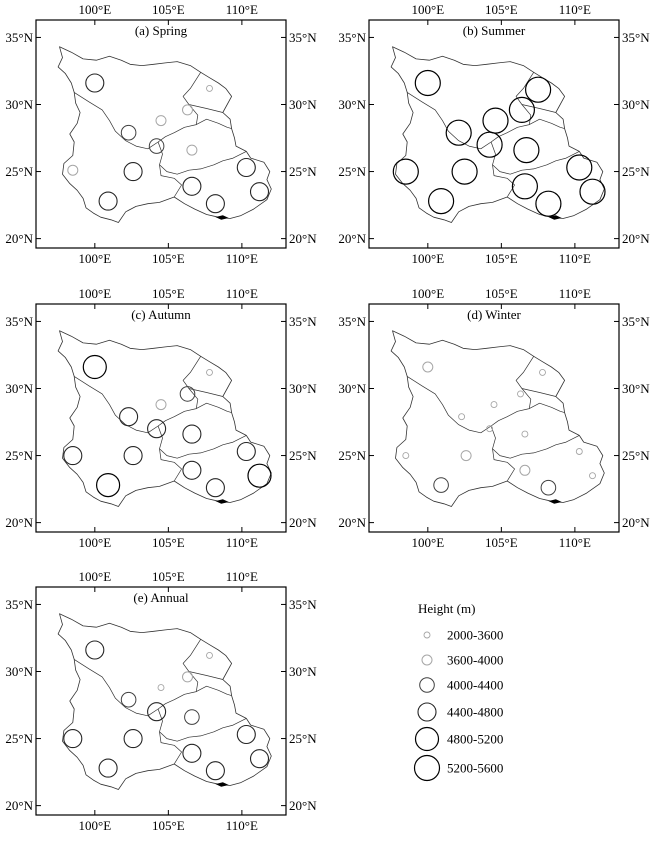 This screenshot has width=650, height=844. What do you see at coordinates (446, 608) in the screenshot?
I see `legend-title: Height (m)` at bounding box center [446, 608].